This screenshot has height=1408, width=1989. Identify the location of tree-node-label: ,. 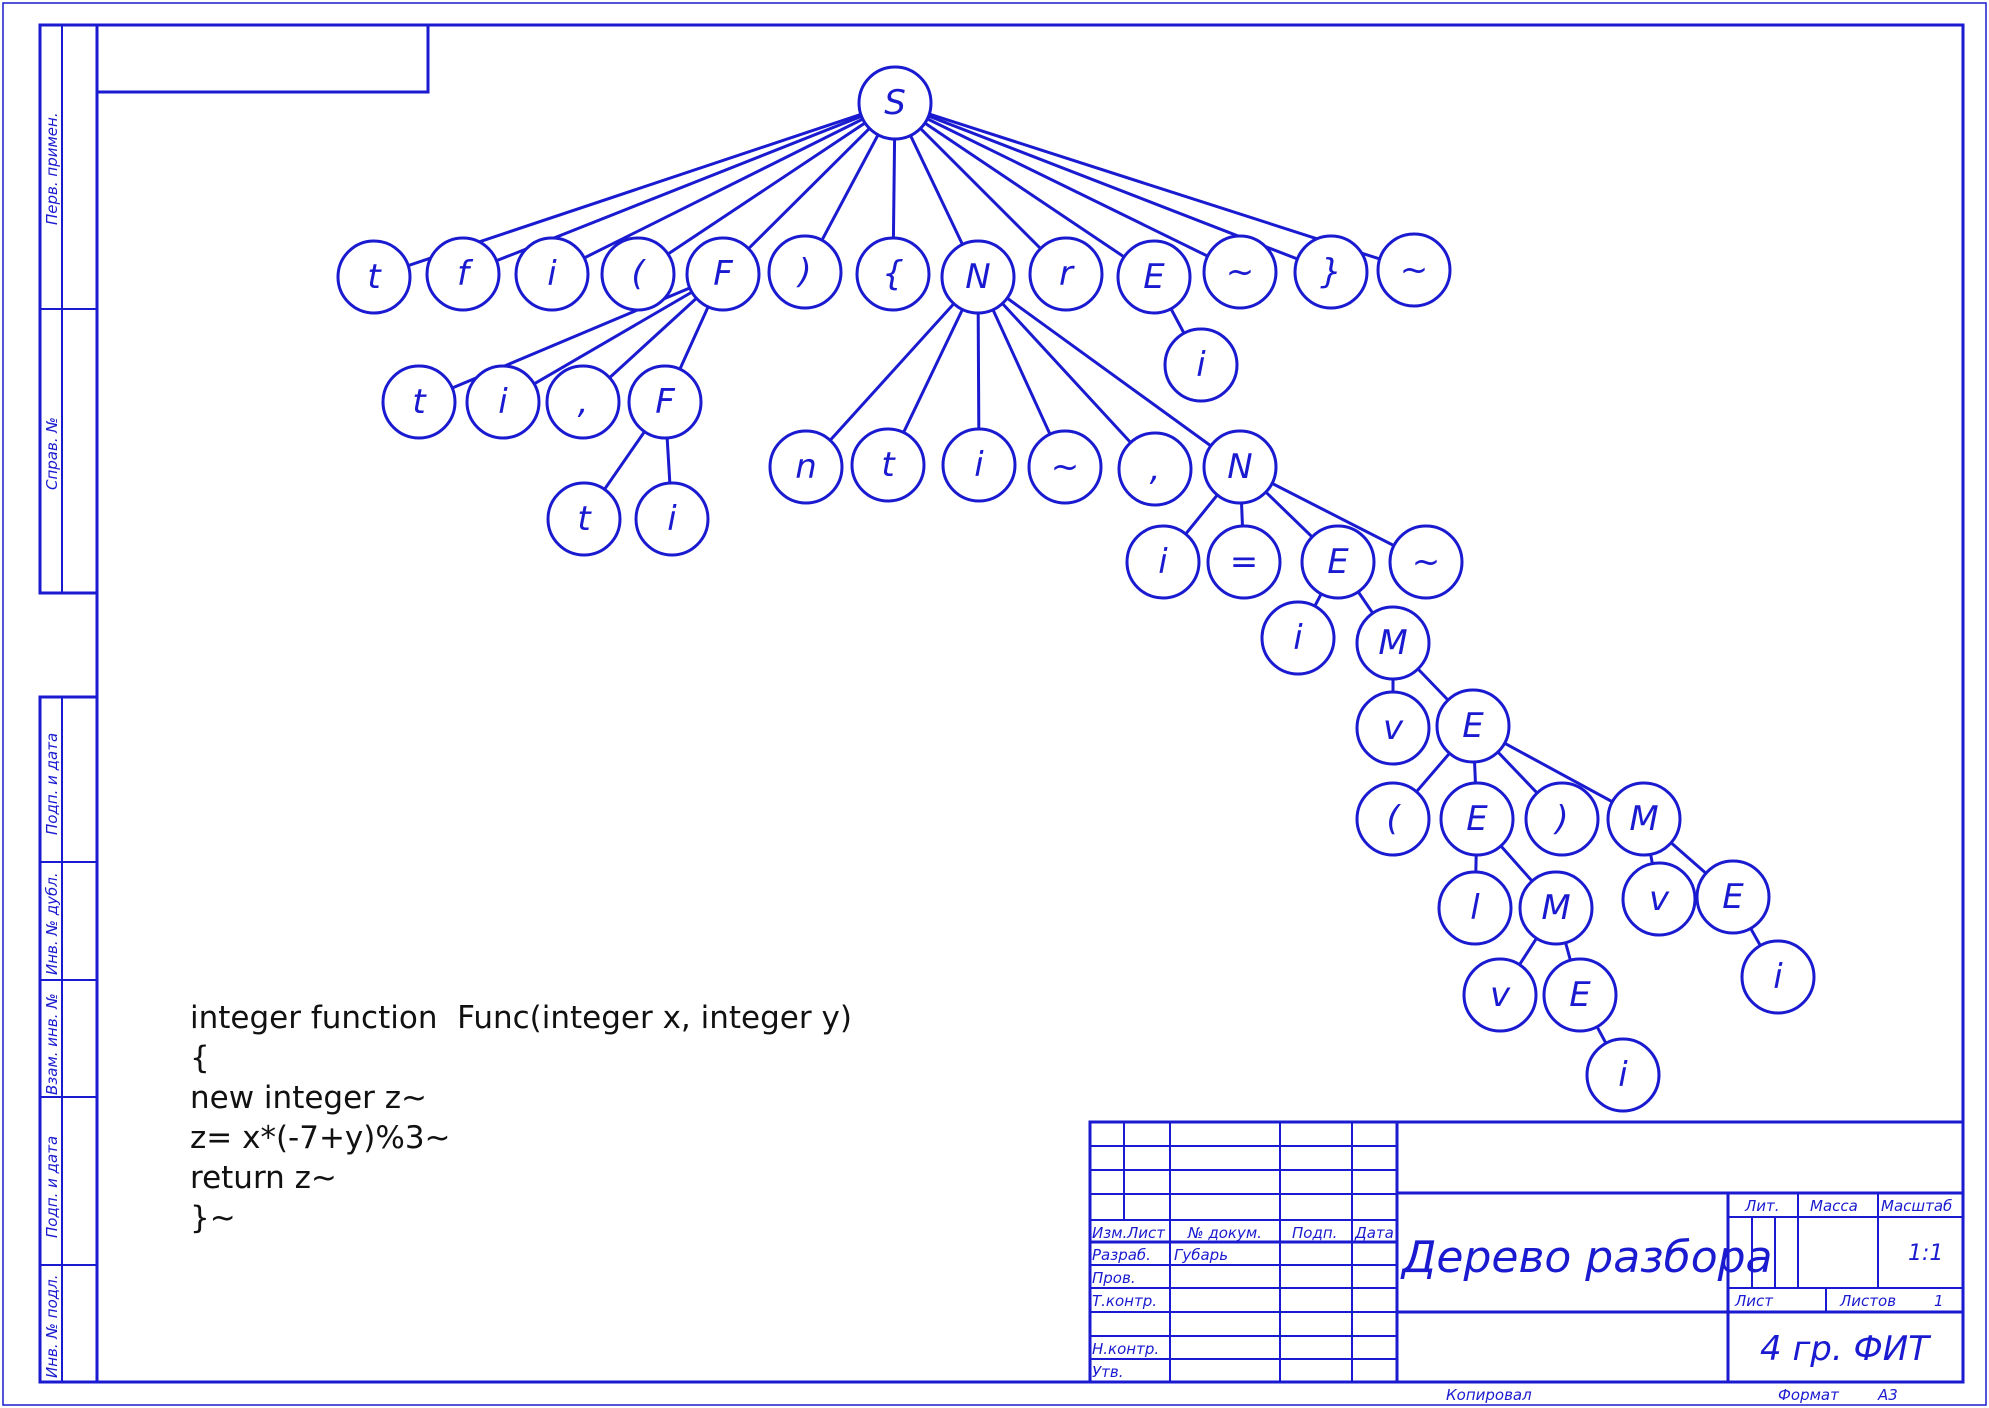
(1155, 469).